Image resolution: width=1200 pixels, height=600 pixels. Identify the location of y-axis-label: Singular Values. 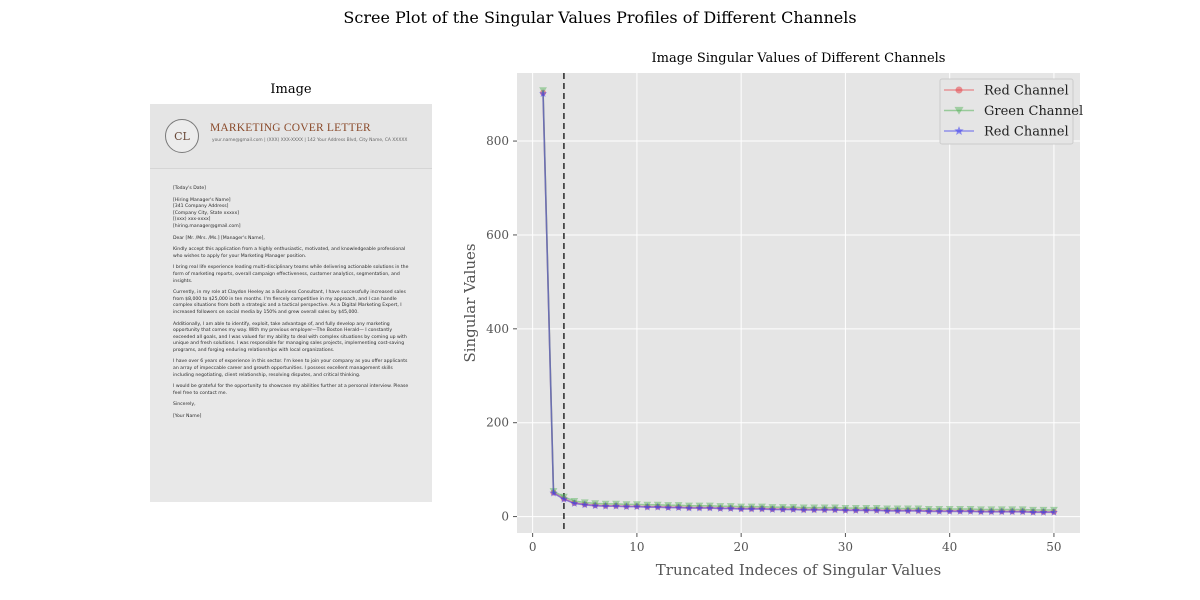
(470, 302).